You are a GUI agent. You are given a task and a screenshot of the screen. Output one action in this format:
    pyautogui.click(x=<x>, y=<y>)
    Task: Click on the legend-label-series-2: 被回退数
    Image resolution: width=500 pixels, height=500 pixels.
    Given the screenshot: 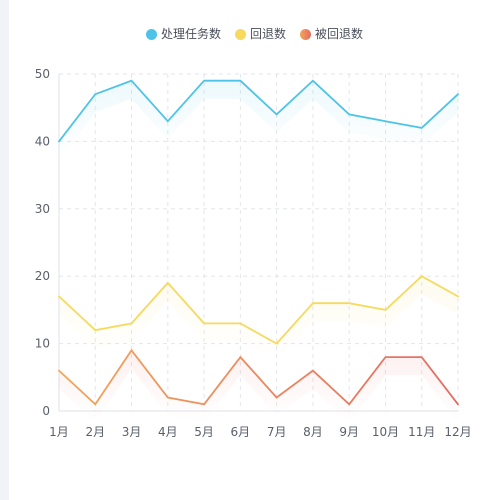 What is the action you would take?
    pyautogui.click(x=339, y=34)
    